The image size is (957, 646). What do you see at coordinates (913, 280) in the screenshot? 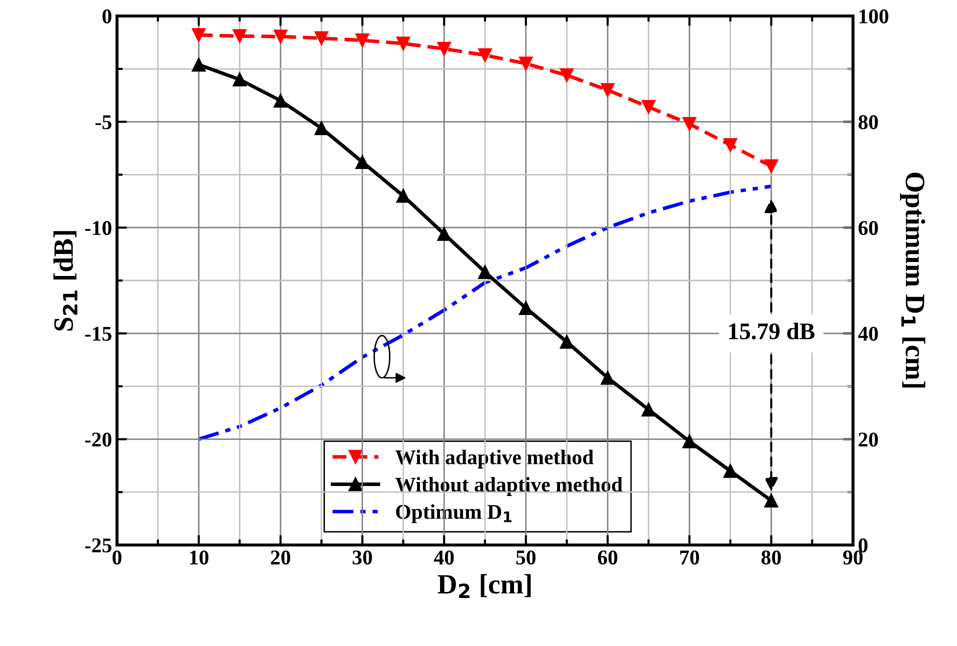
I see `y2-axis-title: Optimum D$_{1}$ [cm]` at bounding box center [913, 280].